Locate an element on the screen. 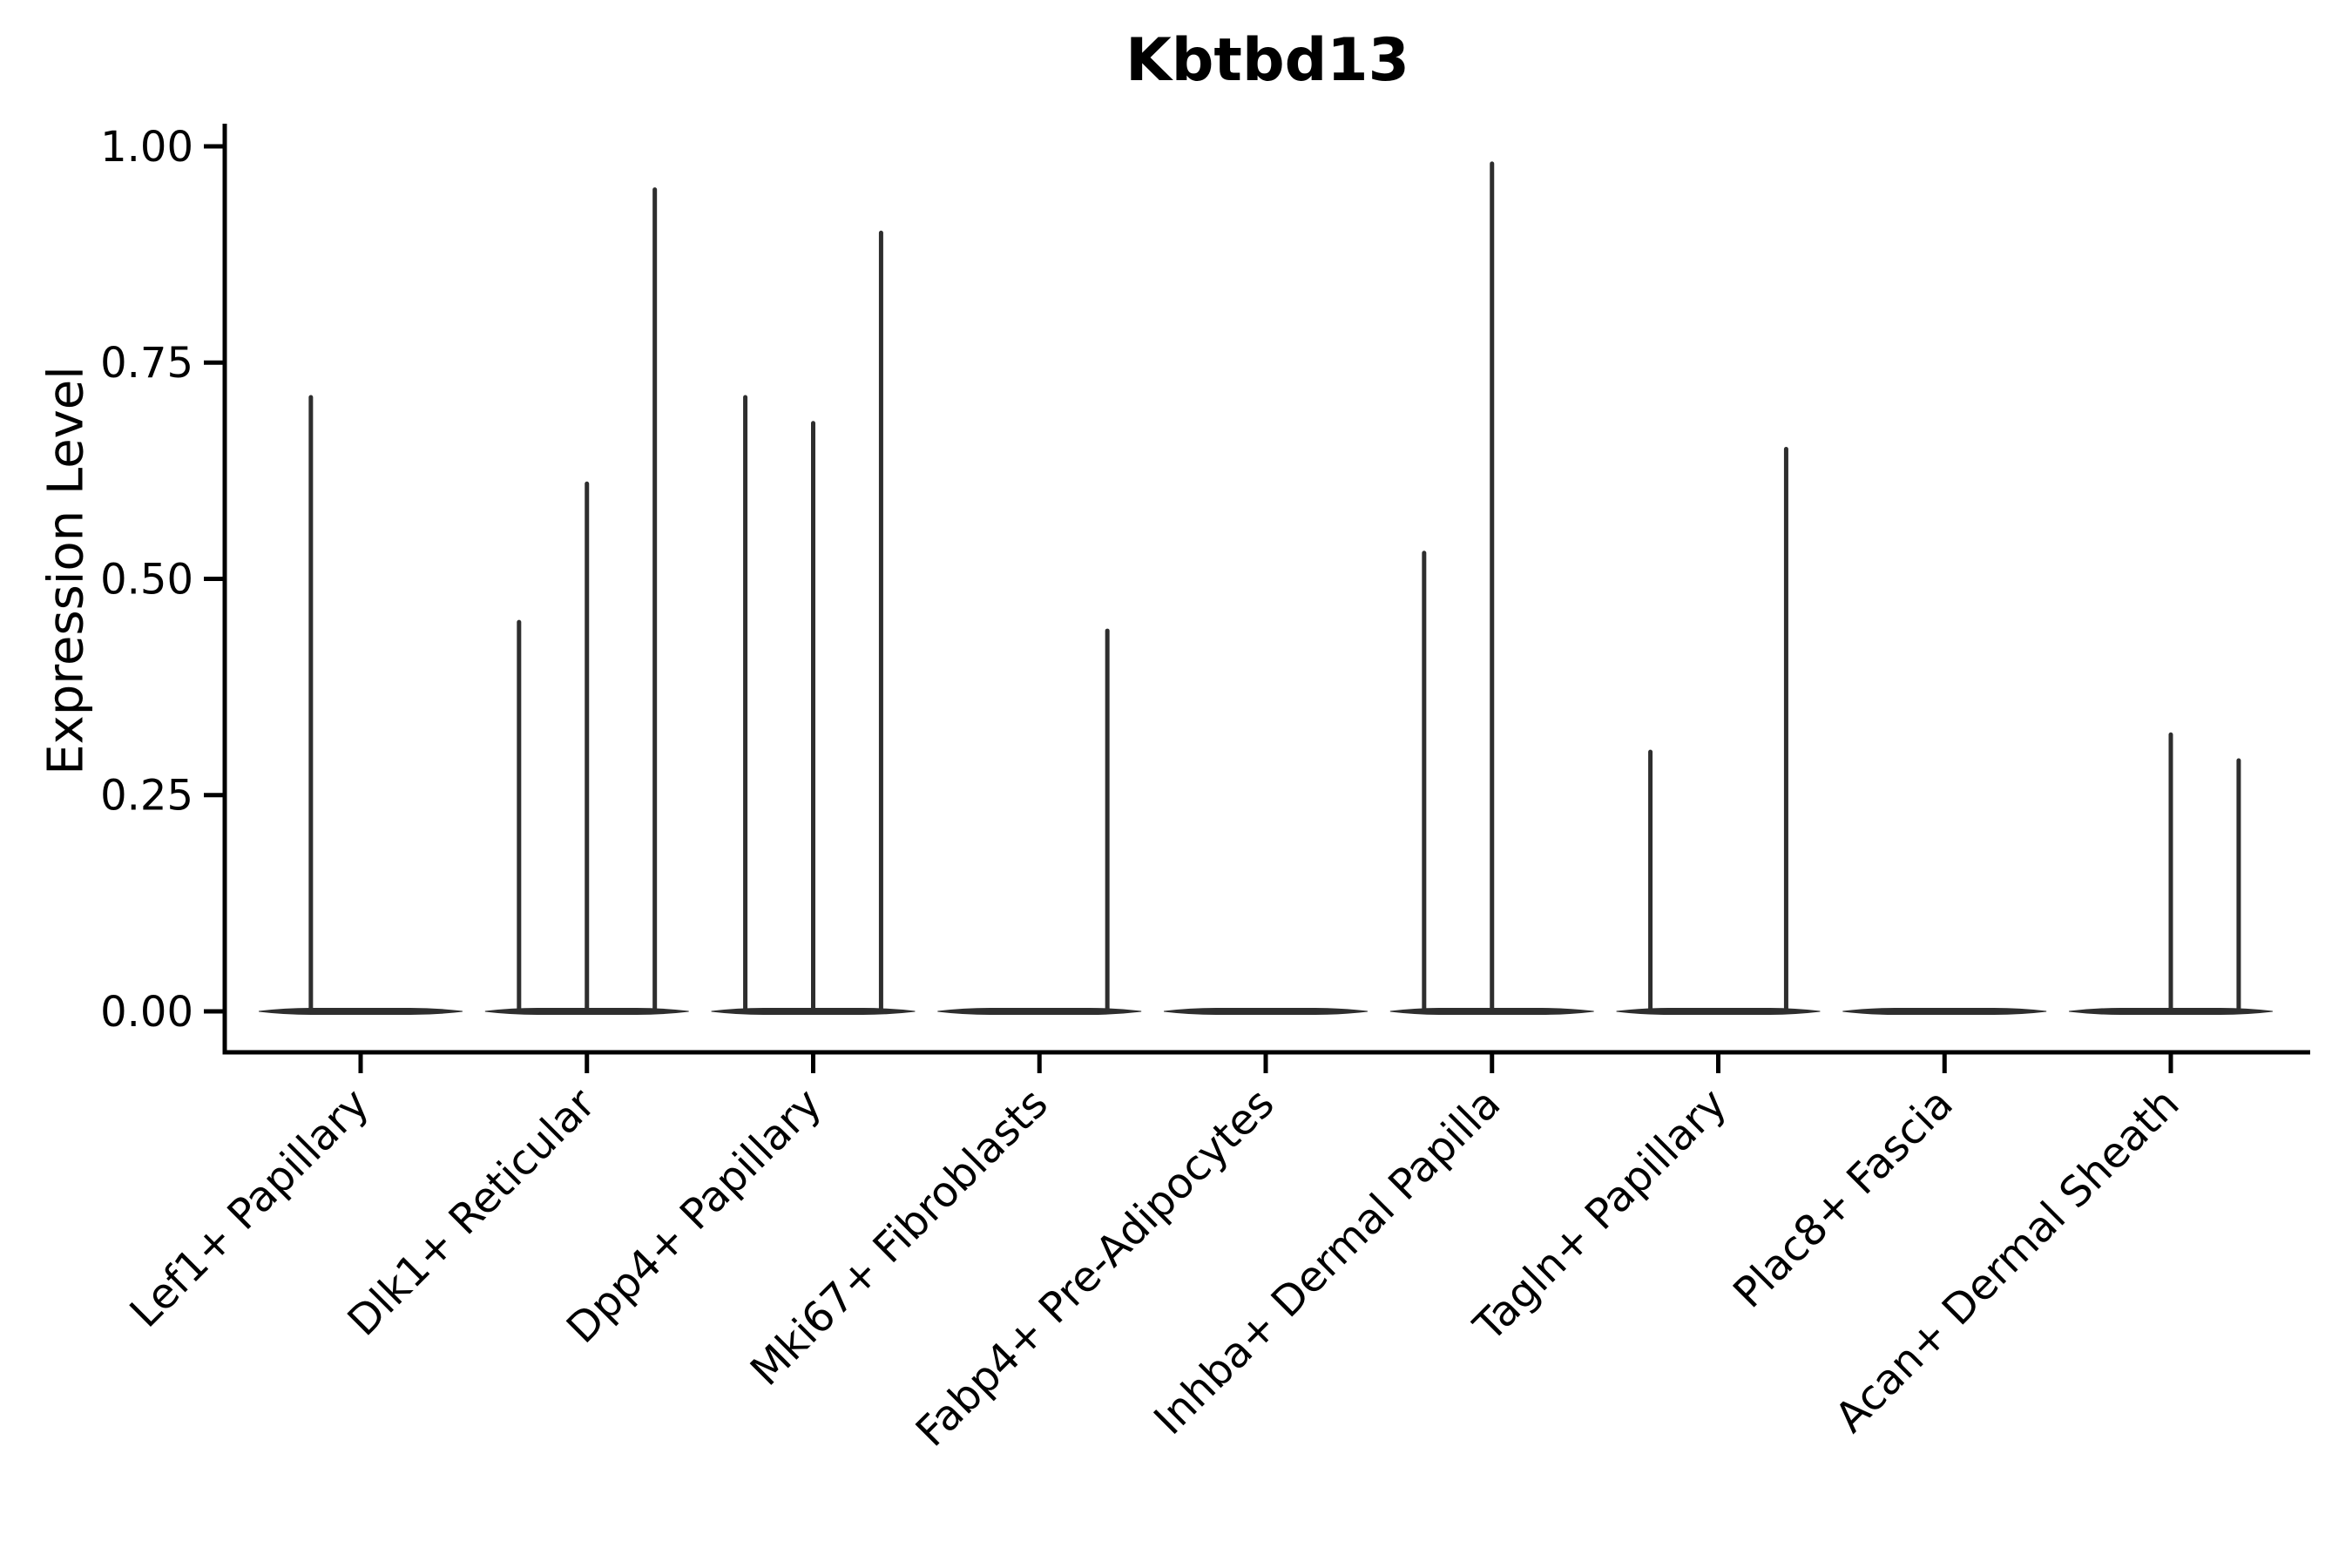 The height and width of the screenshot is (1568, 2352). x-tick-label: Plac8+ Fascia is located at coordinates (1843, 1198).